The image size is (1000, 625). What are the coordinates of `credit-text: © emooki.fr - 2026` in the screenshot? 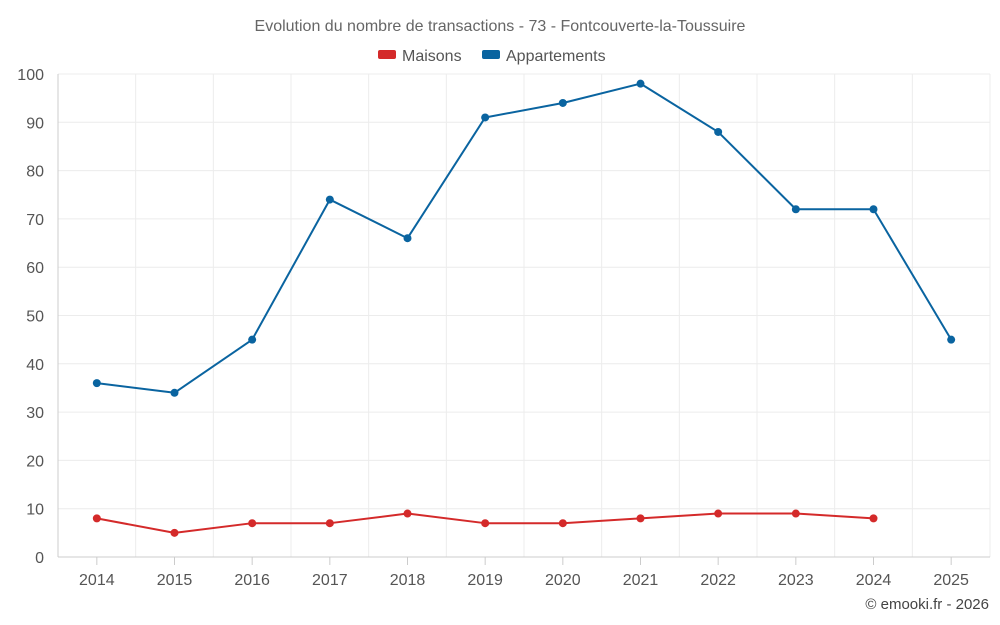 It's located at (927, 604).